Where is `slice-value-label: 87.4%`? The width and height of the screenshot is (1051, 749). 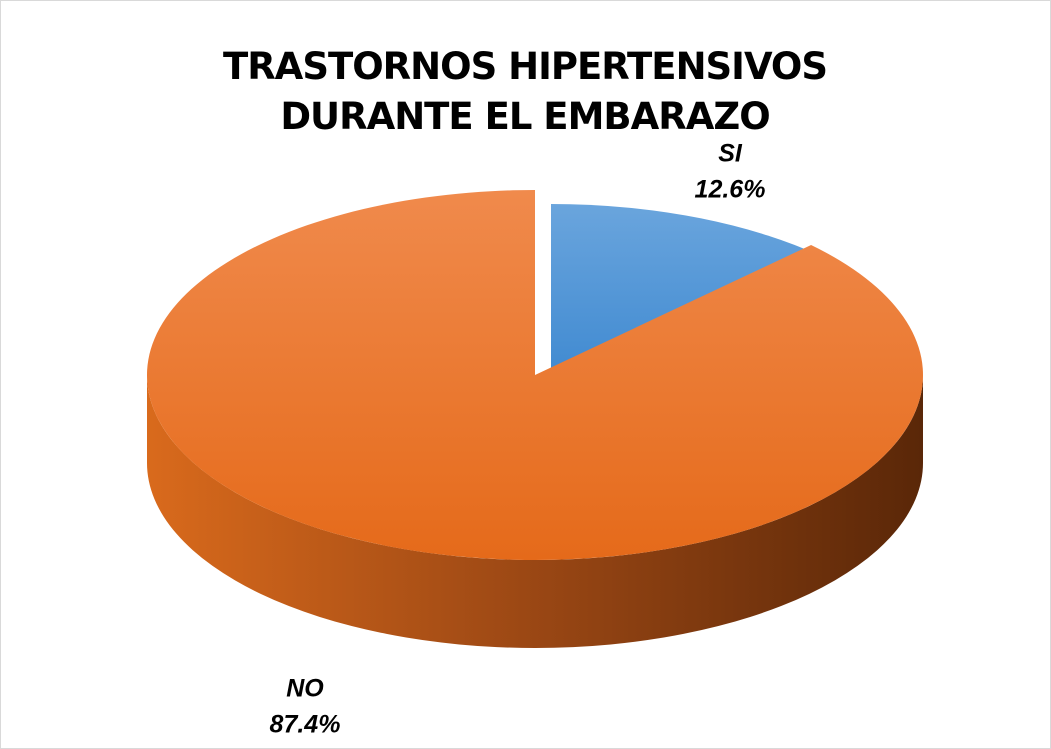 slice-value-label: 87.4% is located at coordinates (305, 725).